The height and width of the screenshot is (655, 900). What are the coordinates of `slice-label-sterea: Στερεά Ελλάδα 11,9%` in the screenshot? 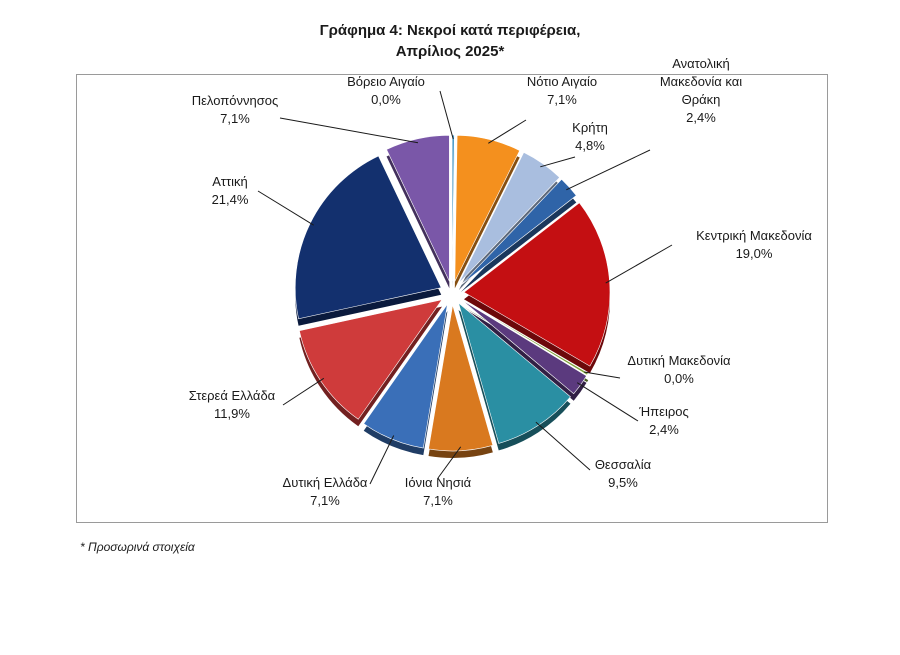 It's located at (232, 404).